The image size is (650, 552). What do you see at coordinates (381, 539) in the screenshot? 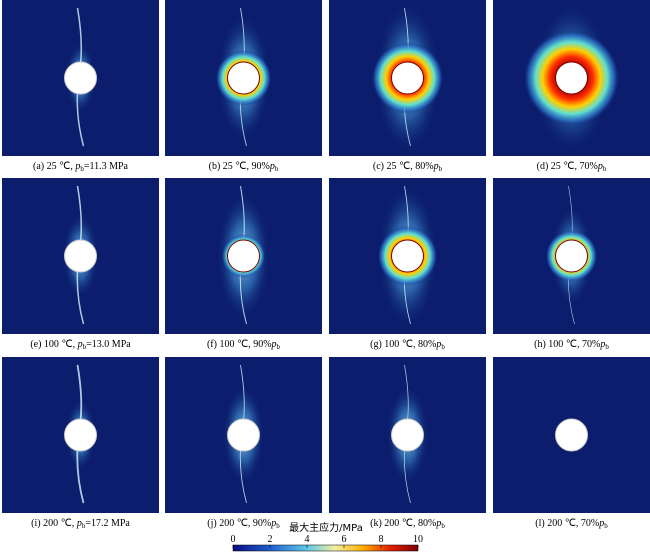
I see `colorbar-tick-label: 8` at bounding box center [381, 539].